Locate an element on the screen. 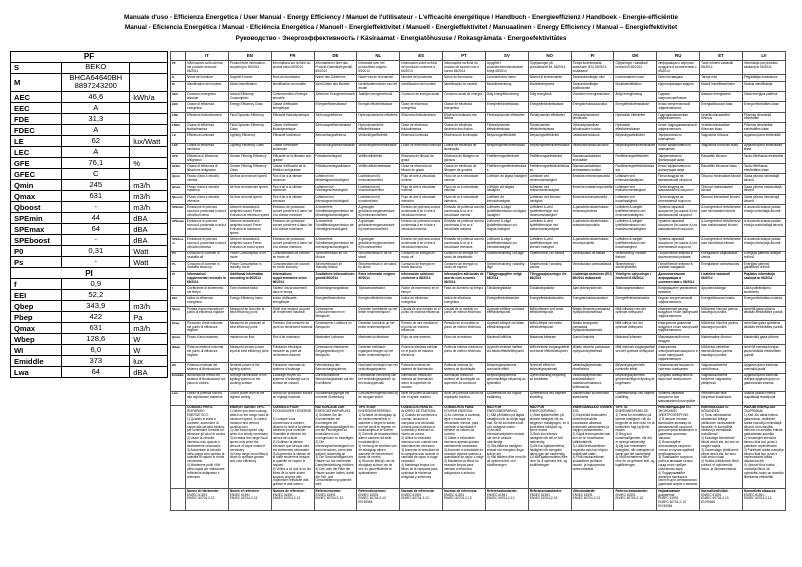 The image size is (802, 567). grid-language-header: EN is located at coordinates (249, 56).